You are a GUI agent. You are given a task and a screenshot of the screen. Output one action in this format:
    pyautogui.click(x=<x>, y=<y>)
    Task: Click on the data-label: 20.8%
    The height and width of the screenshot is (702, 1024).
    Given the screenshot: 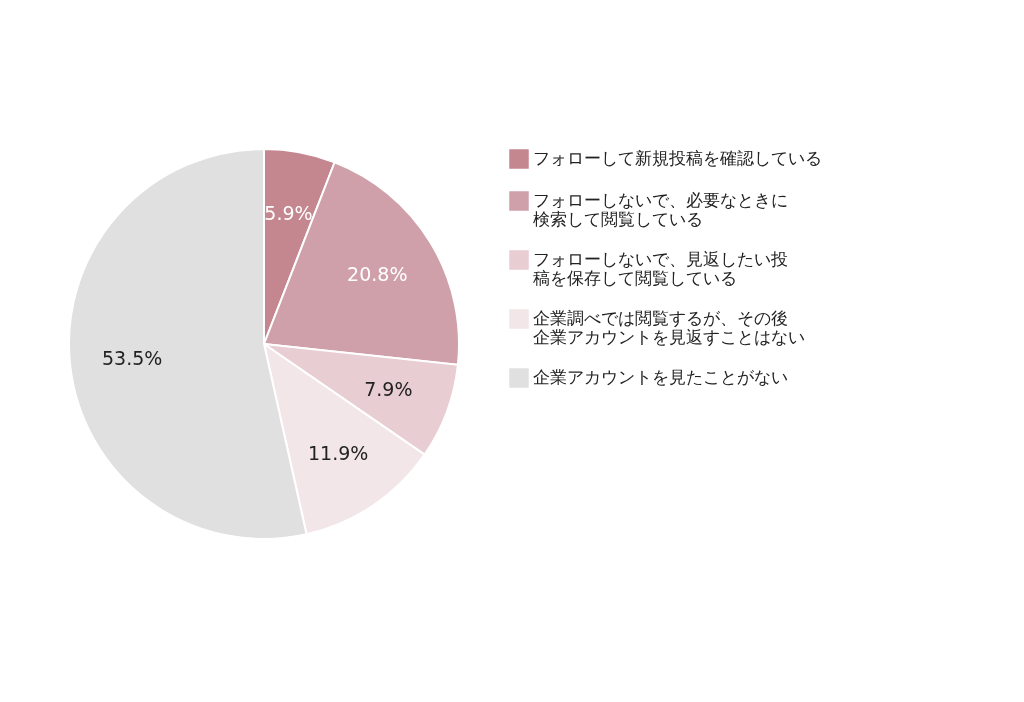 What is the action you would take?
    pyautogui.click(x=377, y=274)
    